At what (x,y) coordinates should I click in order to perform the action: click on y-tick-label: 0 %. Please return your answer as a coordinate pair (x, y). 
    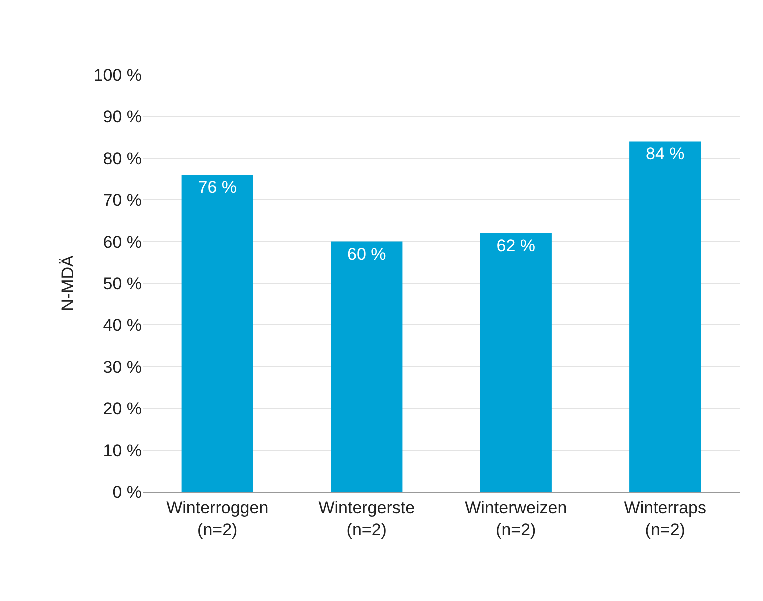
    Looking at the image, I should click on (127, 492).